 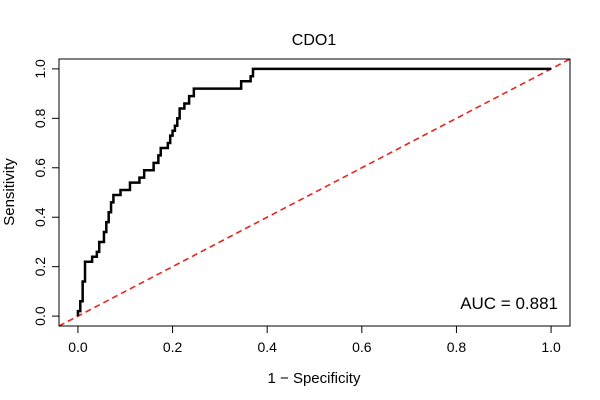 What do you see at coordinates (40, 267) in the screenshot?
I see `y-tick-label: 0.2` at bounding box center [40, 267].